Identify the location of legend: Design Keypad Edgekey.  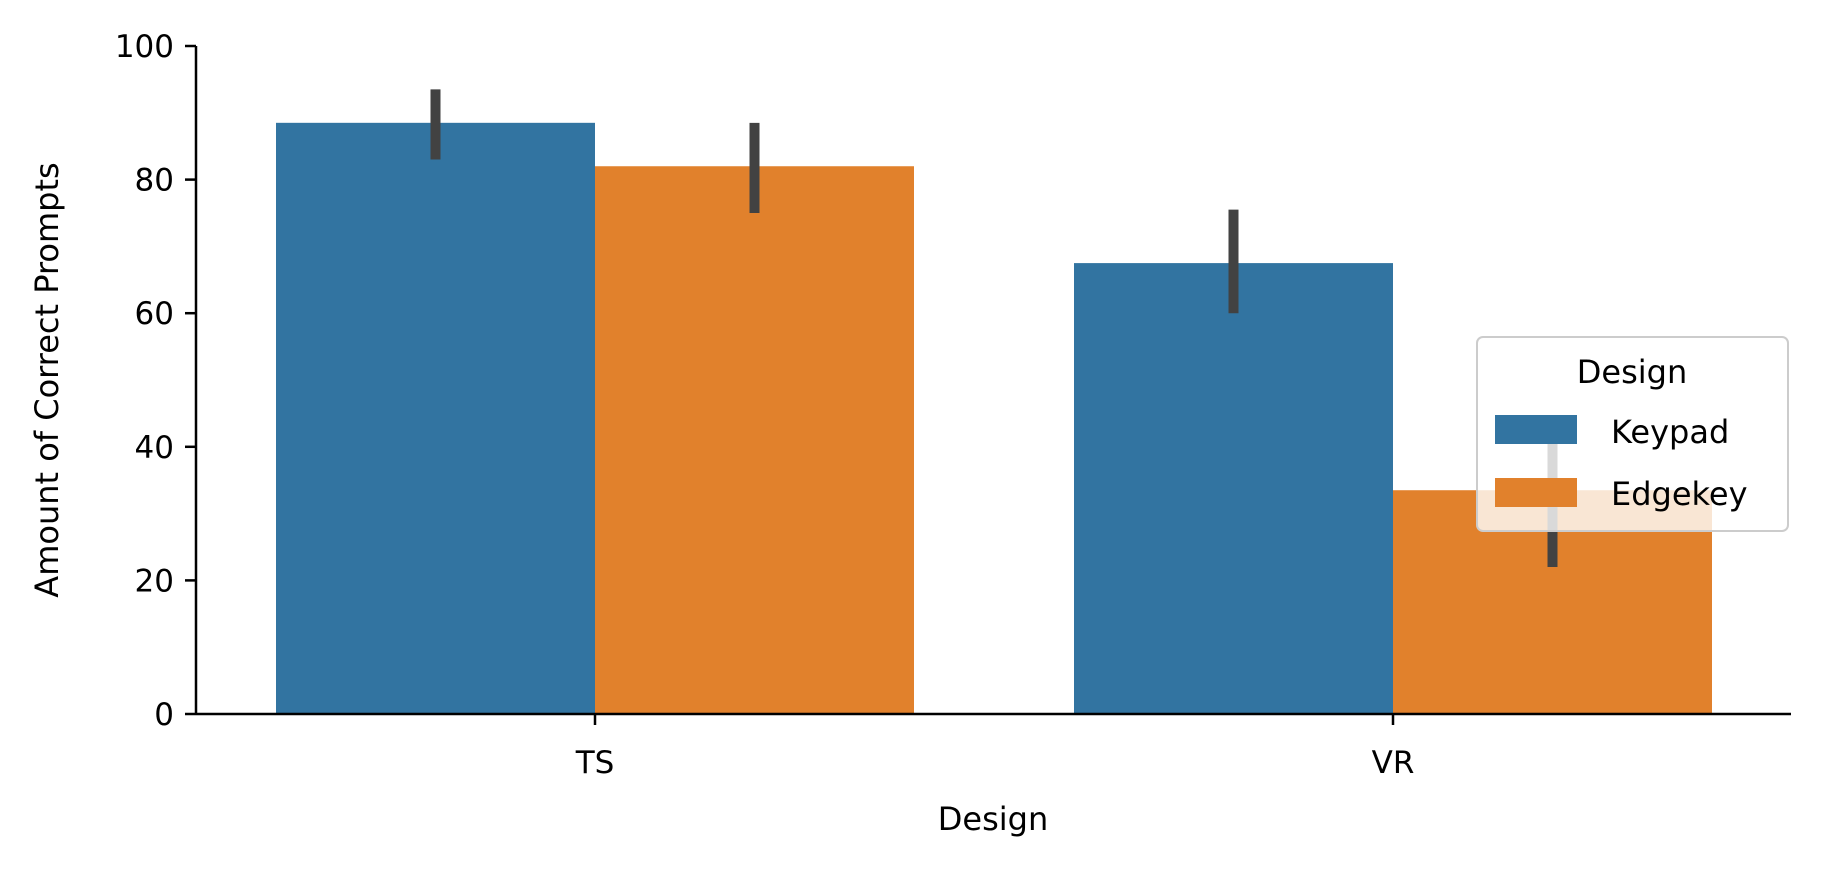
(1632, 434).